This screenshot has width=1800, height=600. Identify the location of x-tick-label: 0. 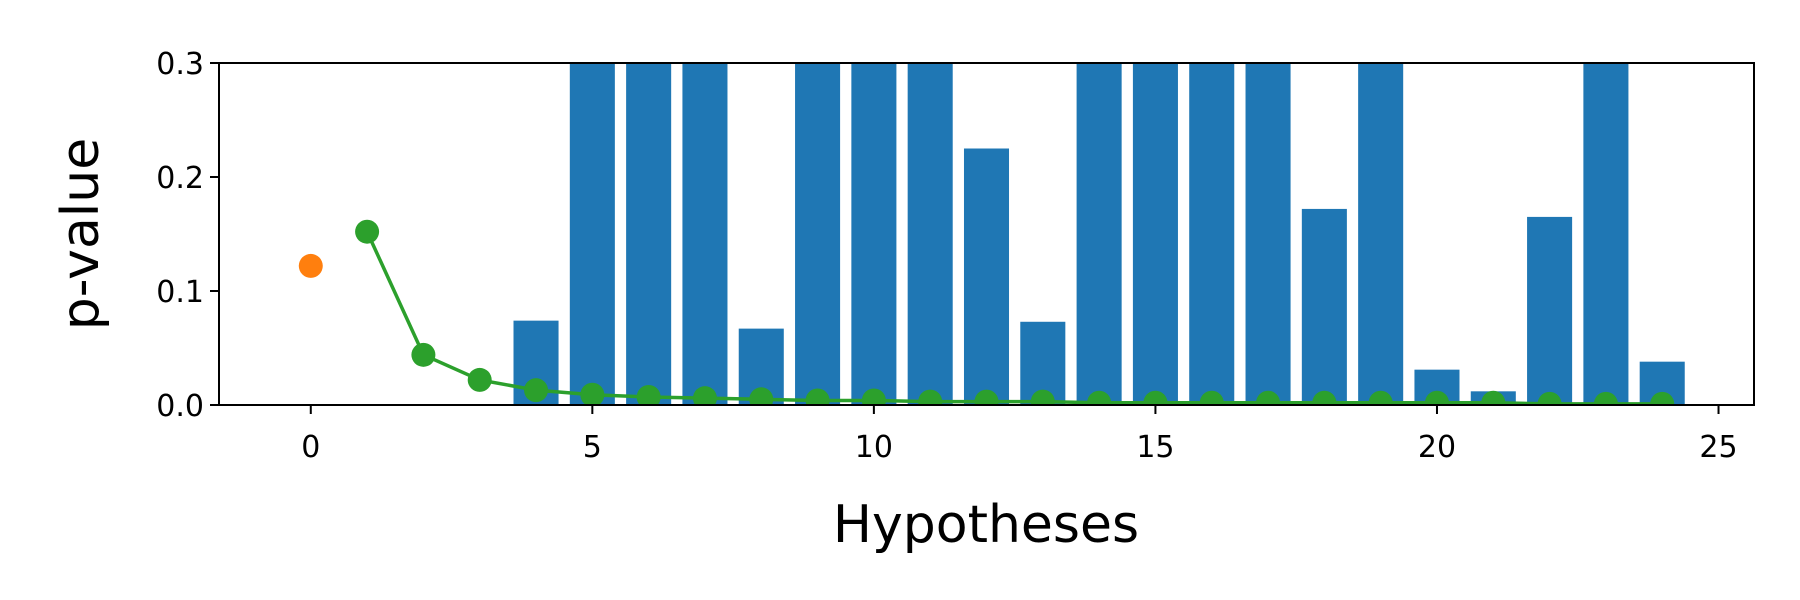
(310, 447).